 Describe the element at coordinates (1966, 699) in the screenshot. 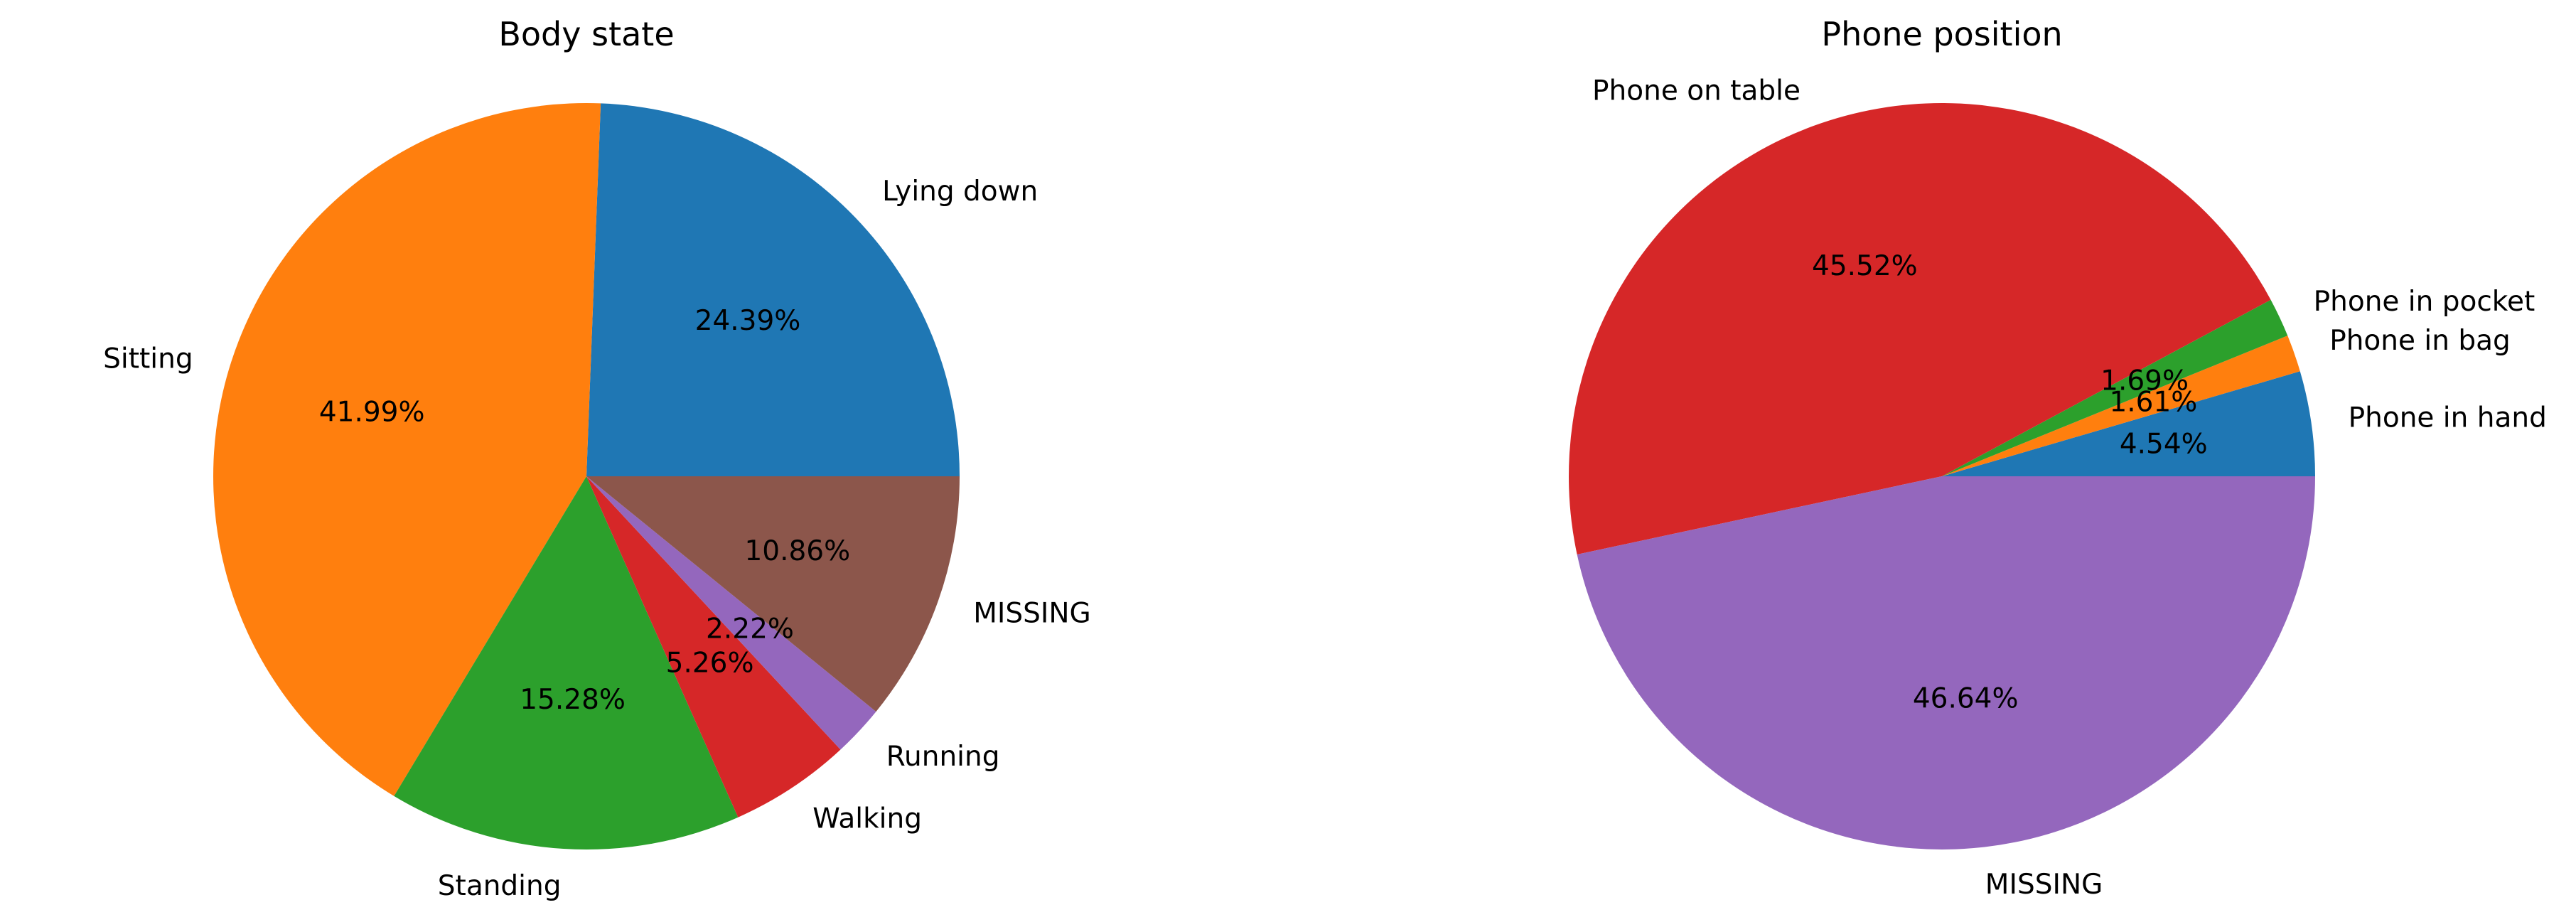

I see `slice-percent-missing: 46.64%` at that location.